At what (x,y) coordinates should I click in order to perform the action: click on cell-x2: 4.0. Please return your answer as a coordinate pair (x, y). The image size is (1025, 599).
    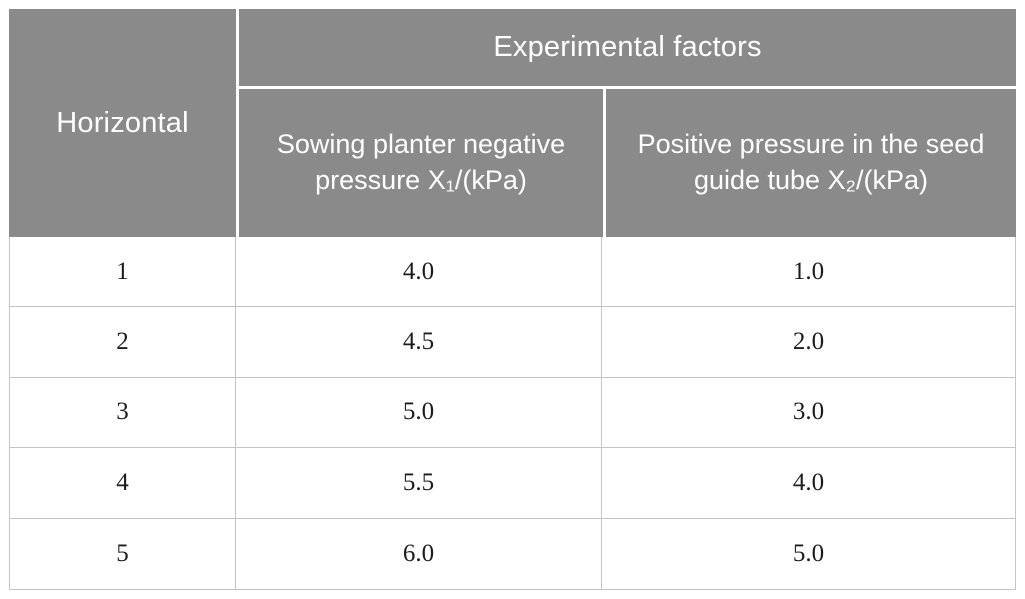
    Looking at the image, I should click on (808, 482).